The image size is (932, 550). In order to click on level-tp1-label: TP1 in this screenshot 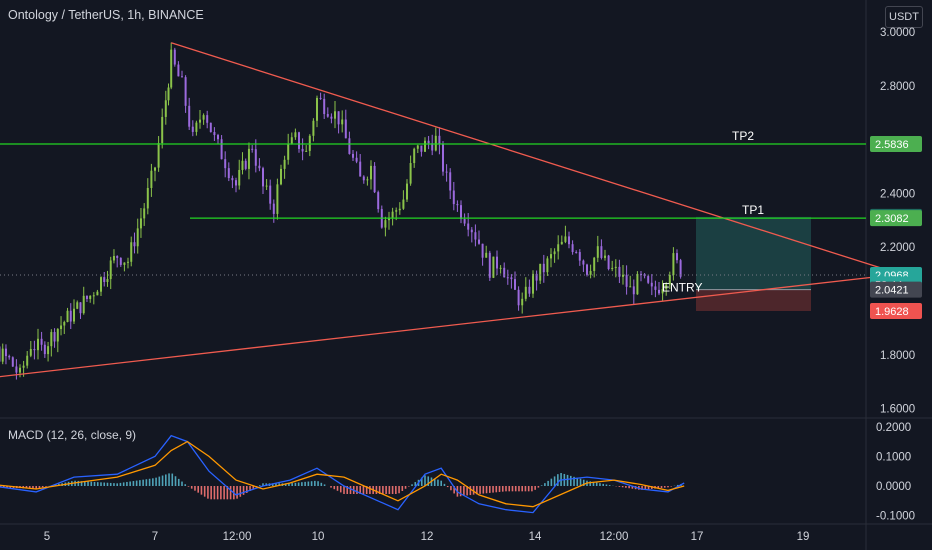, I will do `click(753, 210)`.